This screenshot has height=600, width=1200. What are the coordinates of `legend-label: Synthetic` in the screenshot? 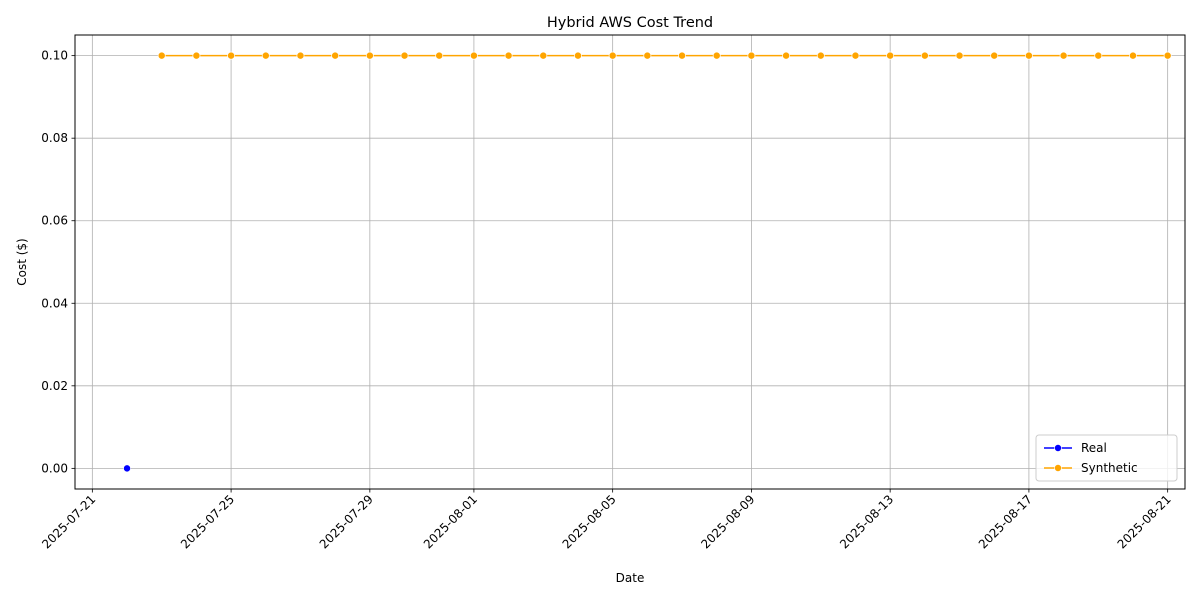 It's located at (1109, 468).